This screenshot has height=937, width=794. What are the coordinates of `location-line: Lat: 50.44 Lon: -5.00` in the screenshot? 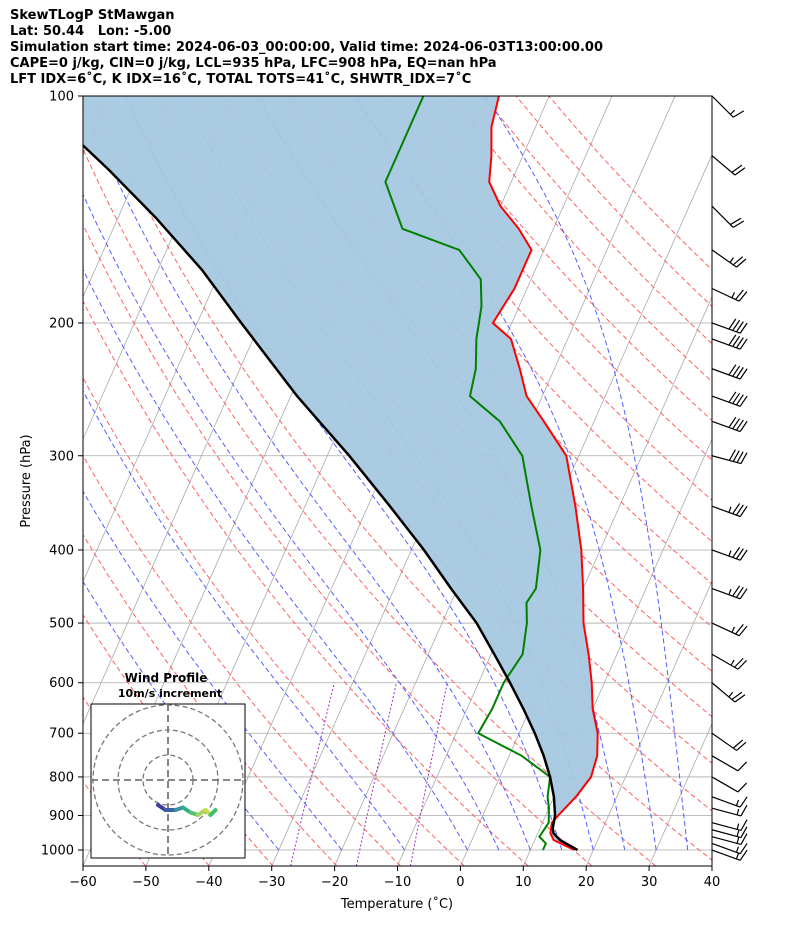 It's located at (91, 31).